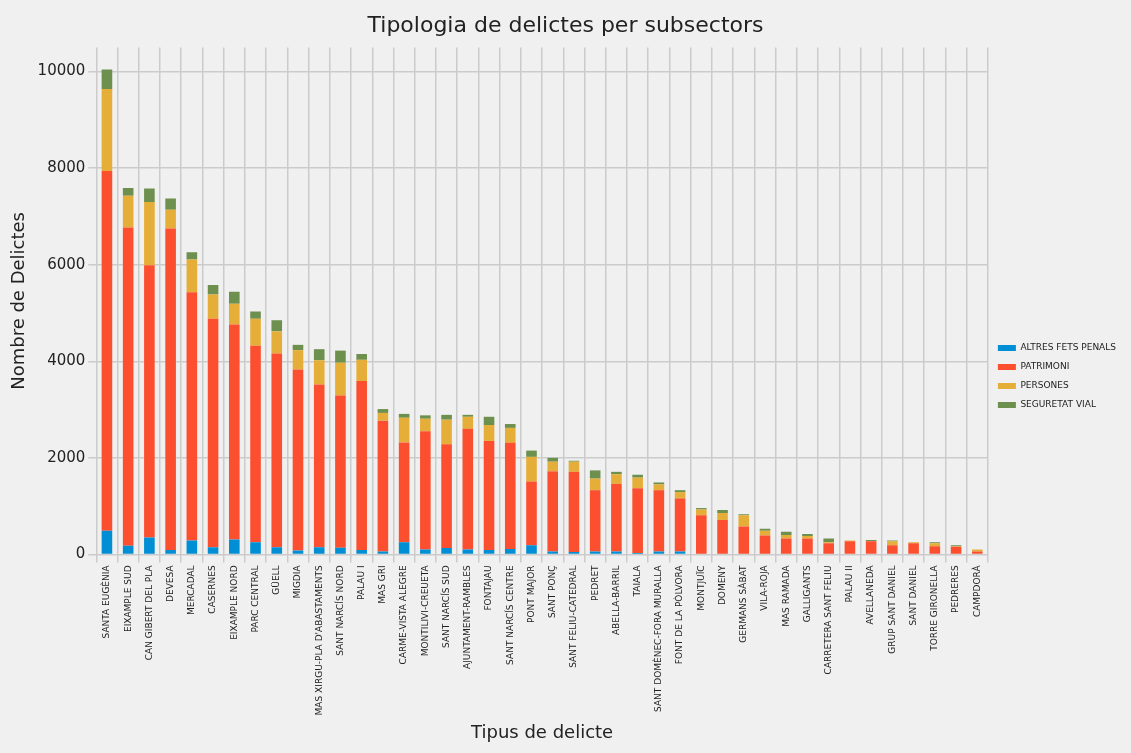 The height and width of the screenshot is (753, 1131). I want to click on x-tick-label: SANT NARCÍS CENTRE, so click(509, 615).